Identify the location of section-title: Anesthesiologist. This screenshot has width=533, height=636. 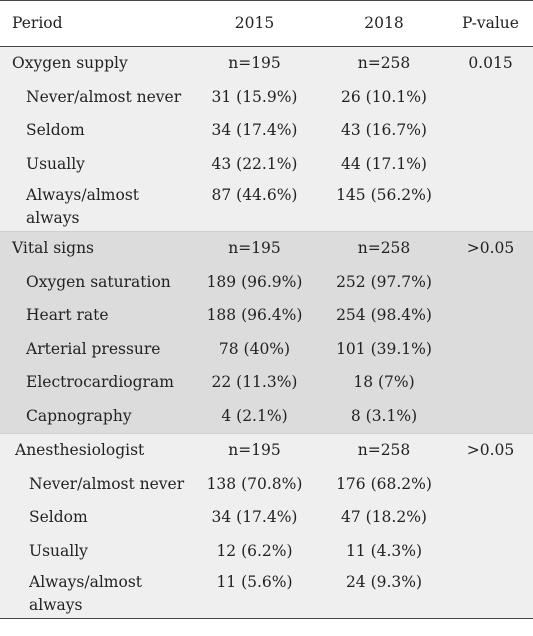
(94, 450).